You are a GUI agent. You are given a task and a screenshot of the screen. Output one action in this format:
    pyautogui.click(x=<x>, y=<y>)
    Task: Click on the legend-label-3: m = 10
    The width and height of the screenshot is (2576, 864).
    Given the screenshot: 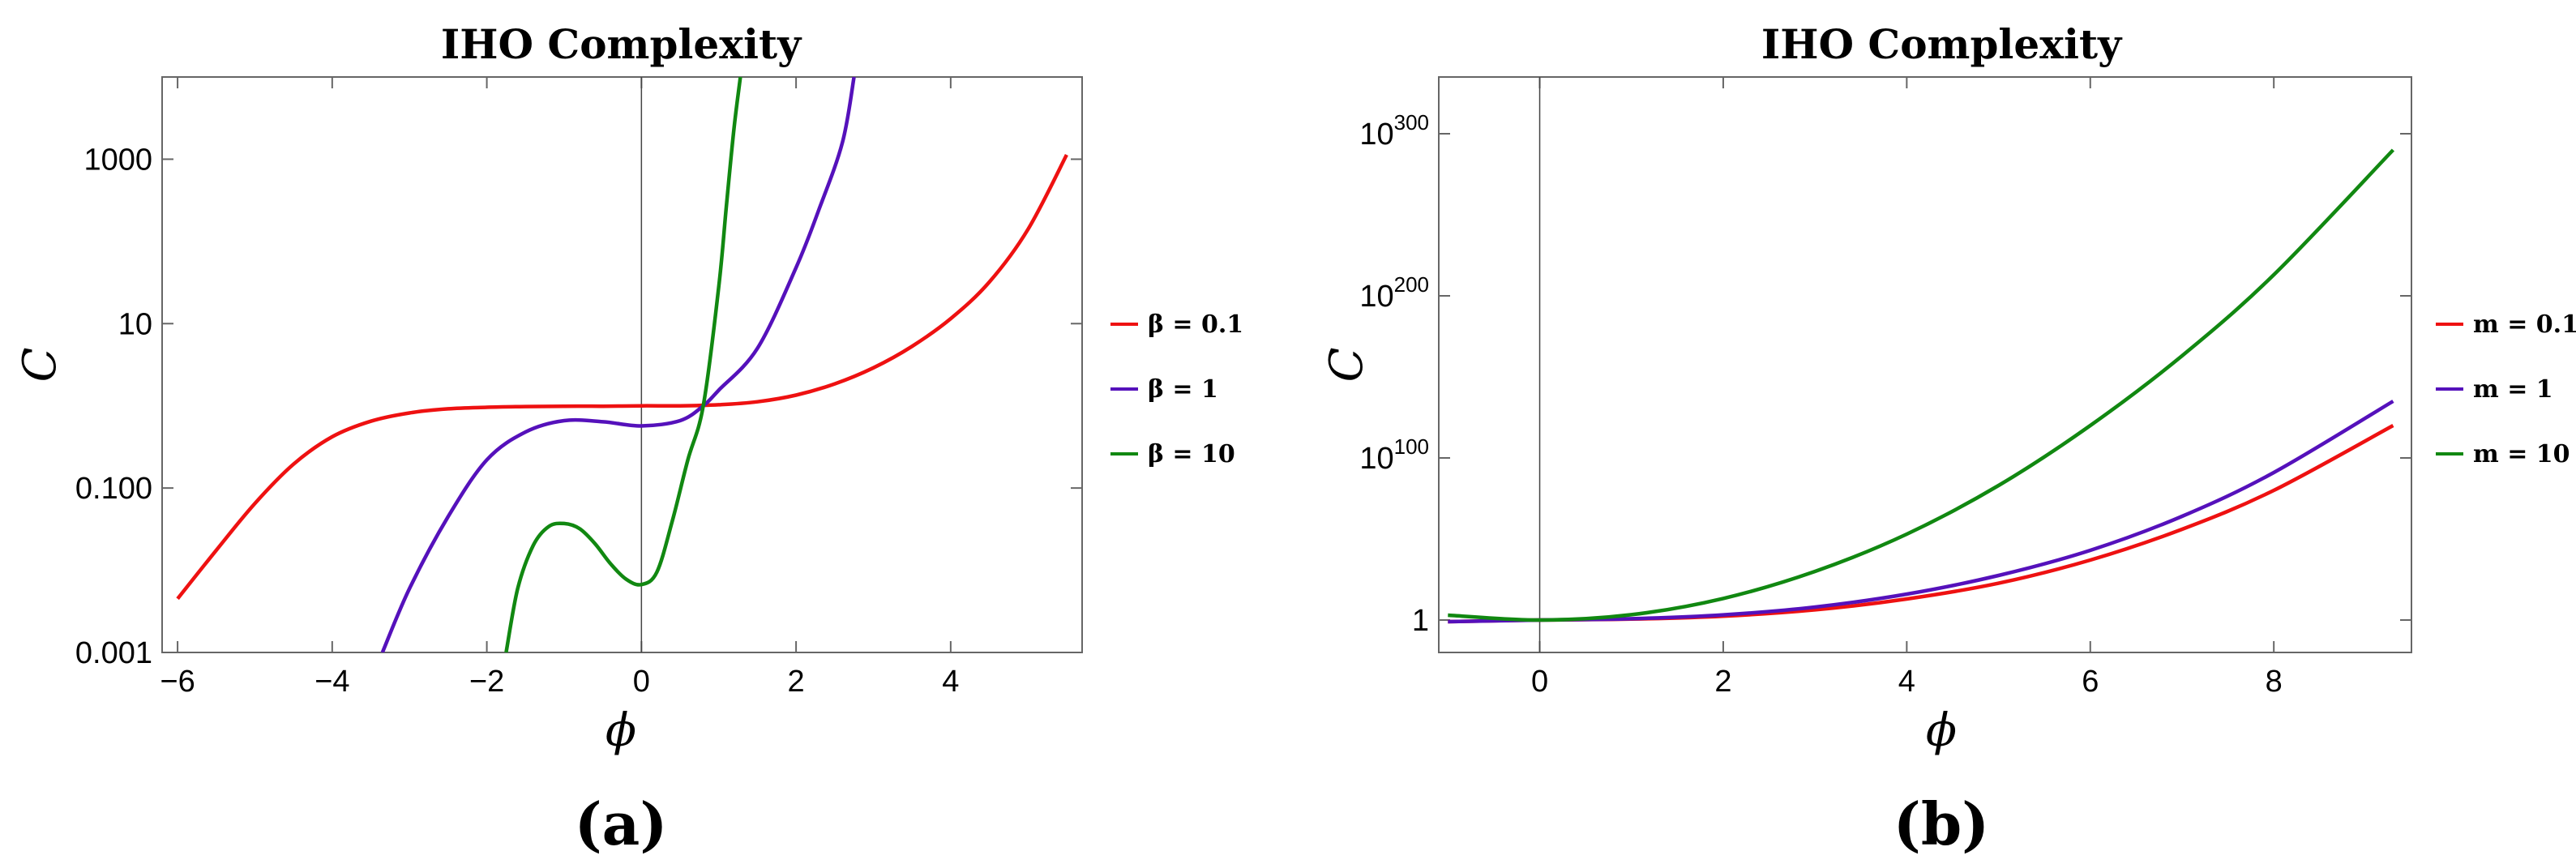 What is the action you would take?
    pyautogui.click(x=2521, y=454)
    